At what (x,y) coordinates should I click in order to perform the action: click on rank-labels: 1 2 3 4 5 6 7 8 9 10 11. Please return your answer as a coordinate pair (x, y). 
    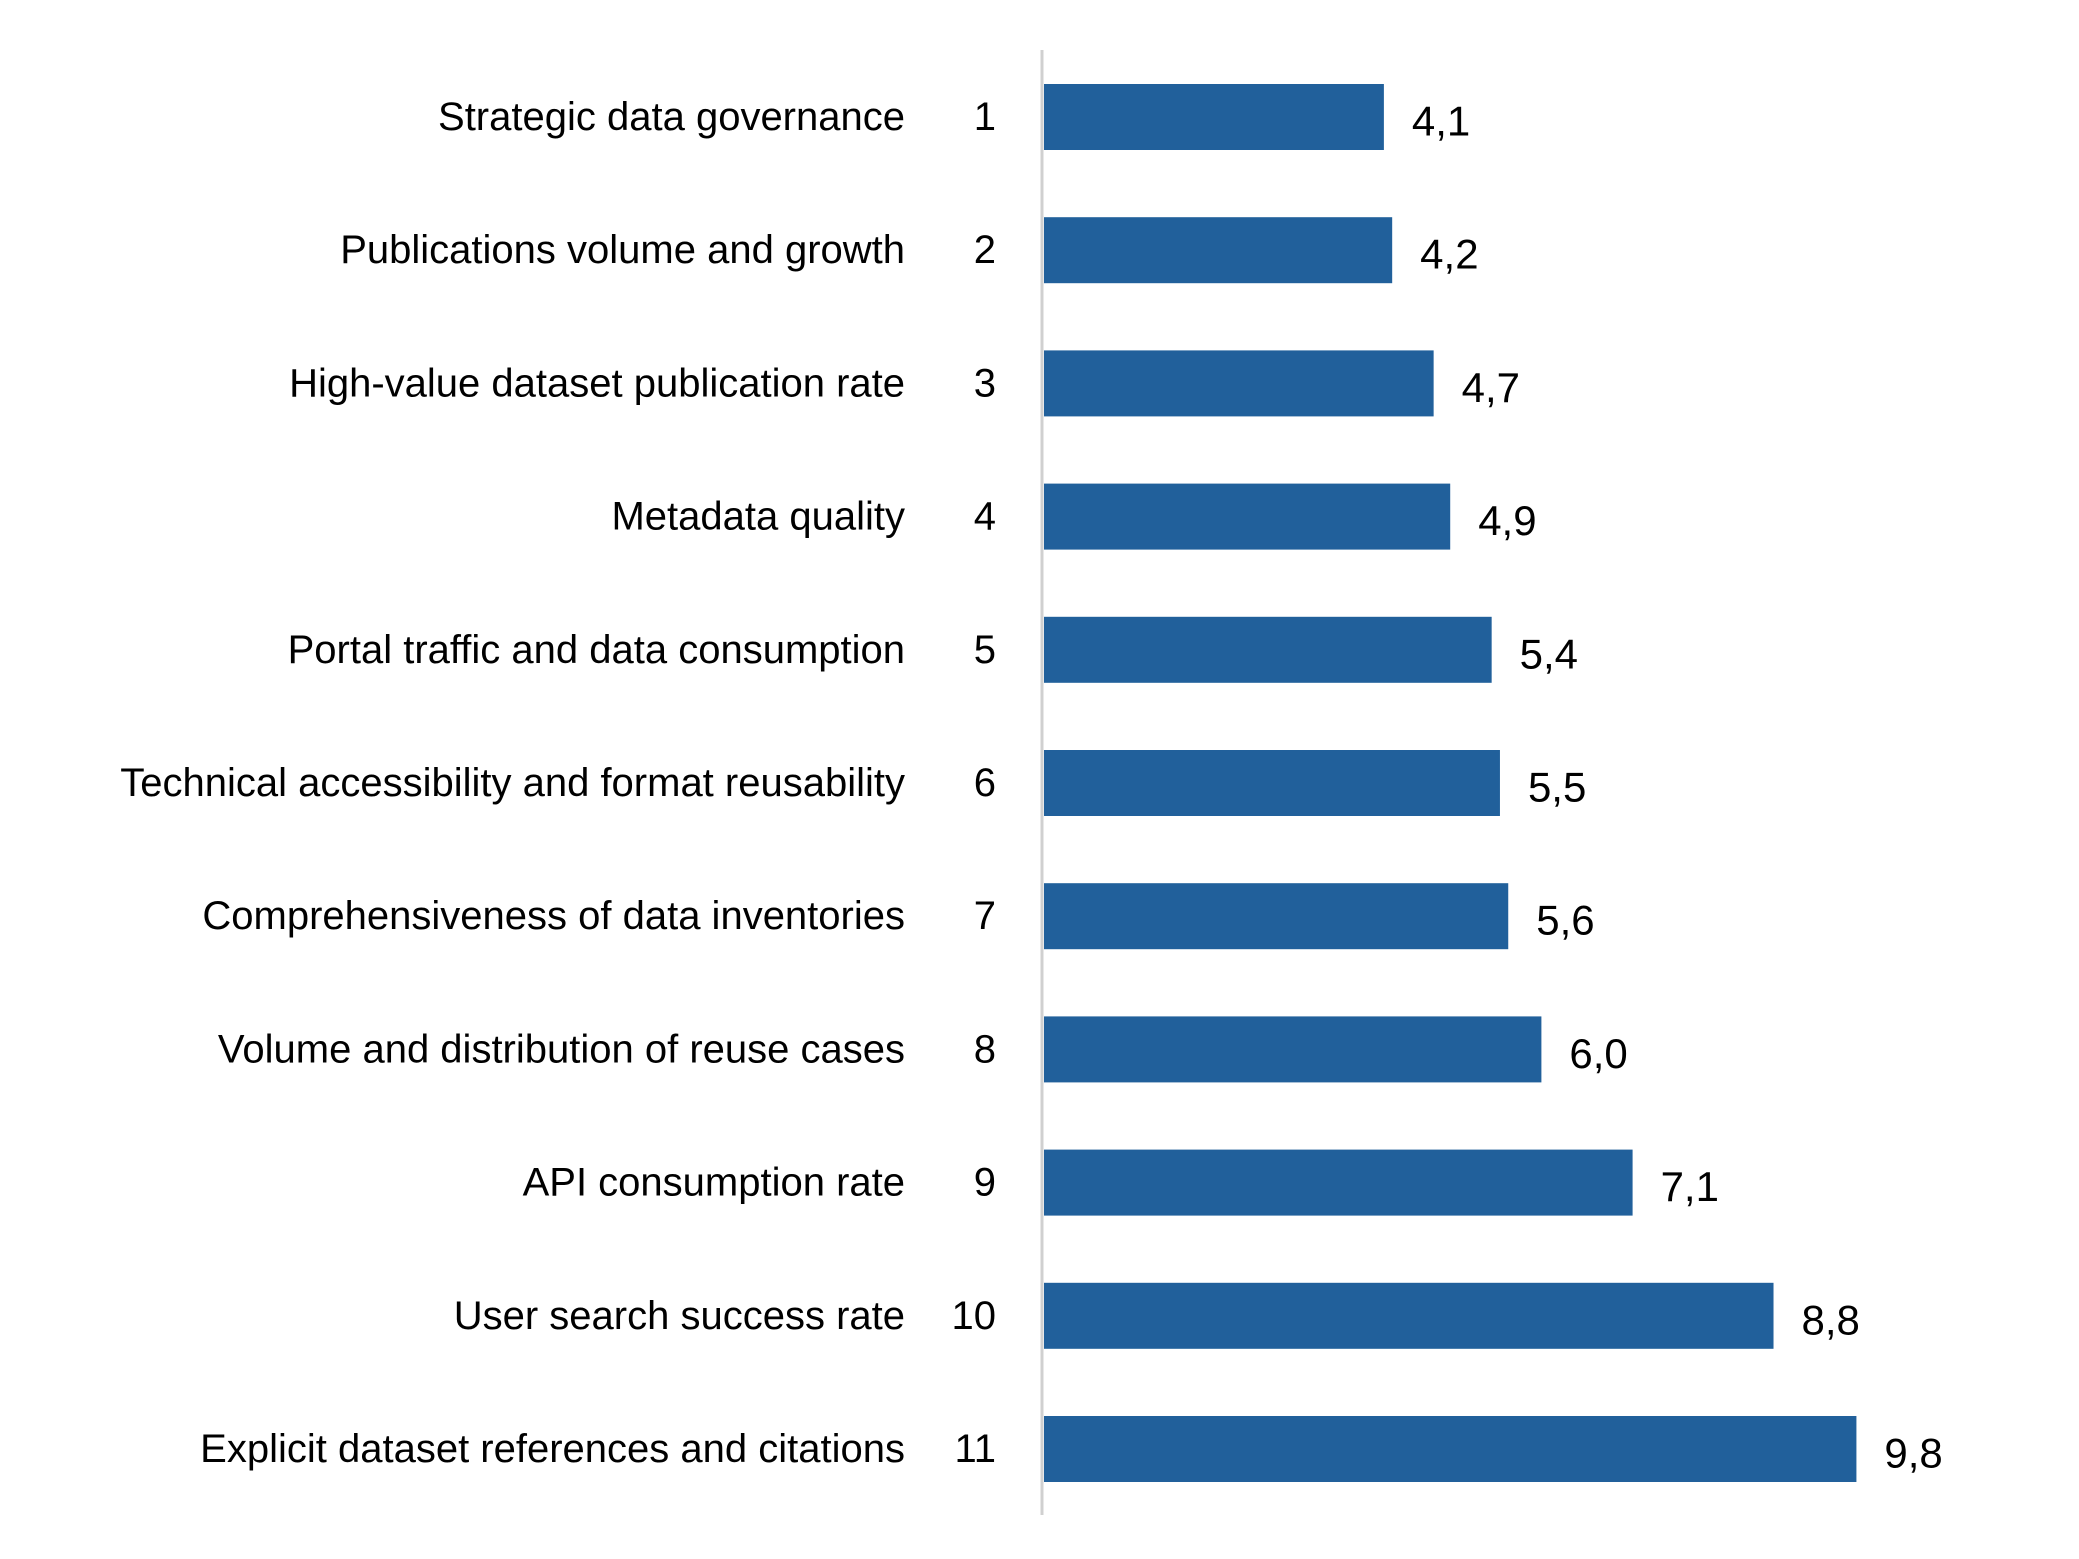
    Looking at the image, I should click on (974, 783).